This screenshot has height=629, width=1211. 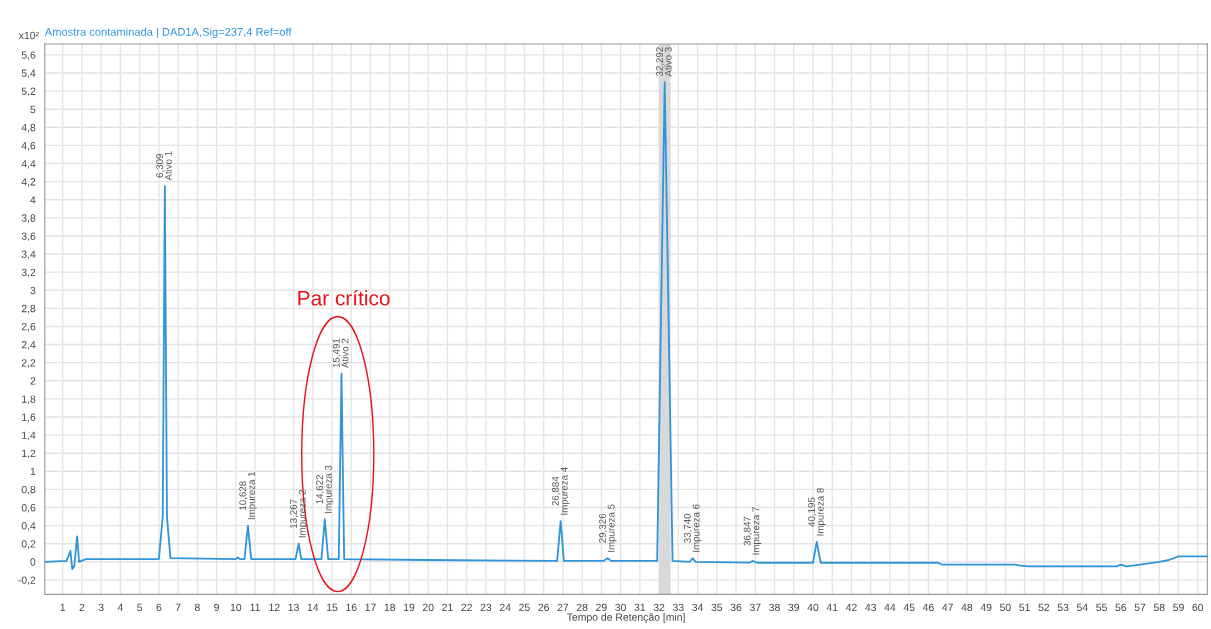 What do you see at coordinates (33, 381) in the screenshot?
I see `y-tick-label: 2` at bounding box center [33, 381].